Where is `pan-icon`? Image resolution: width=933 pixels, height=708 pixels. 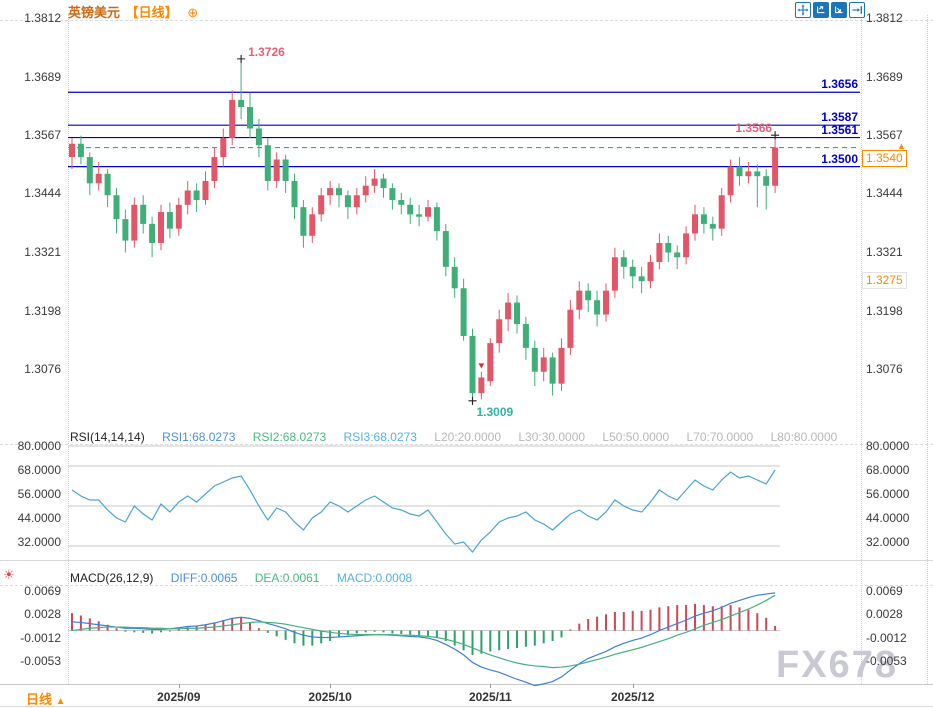
pan-icon is located at coordinates (803, 10).